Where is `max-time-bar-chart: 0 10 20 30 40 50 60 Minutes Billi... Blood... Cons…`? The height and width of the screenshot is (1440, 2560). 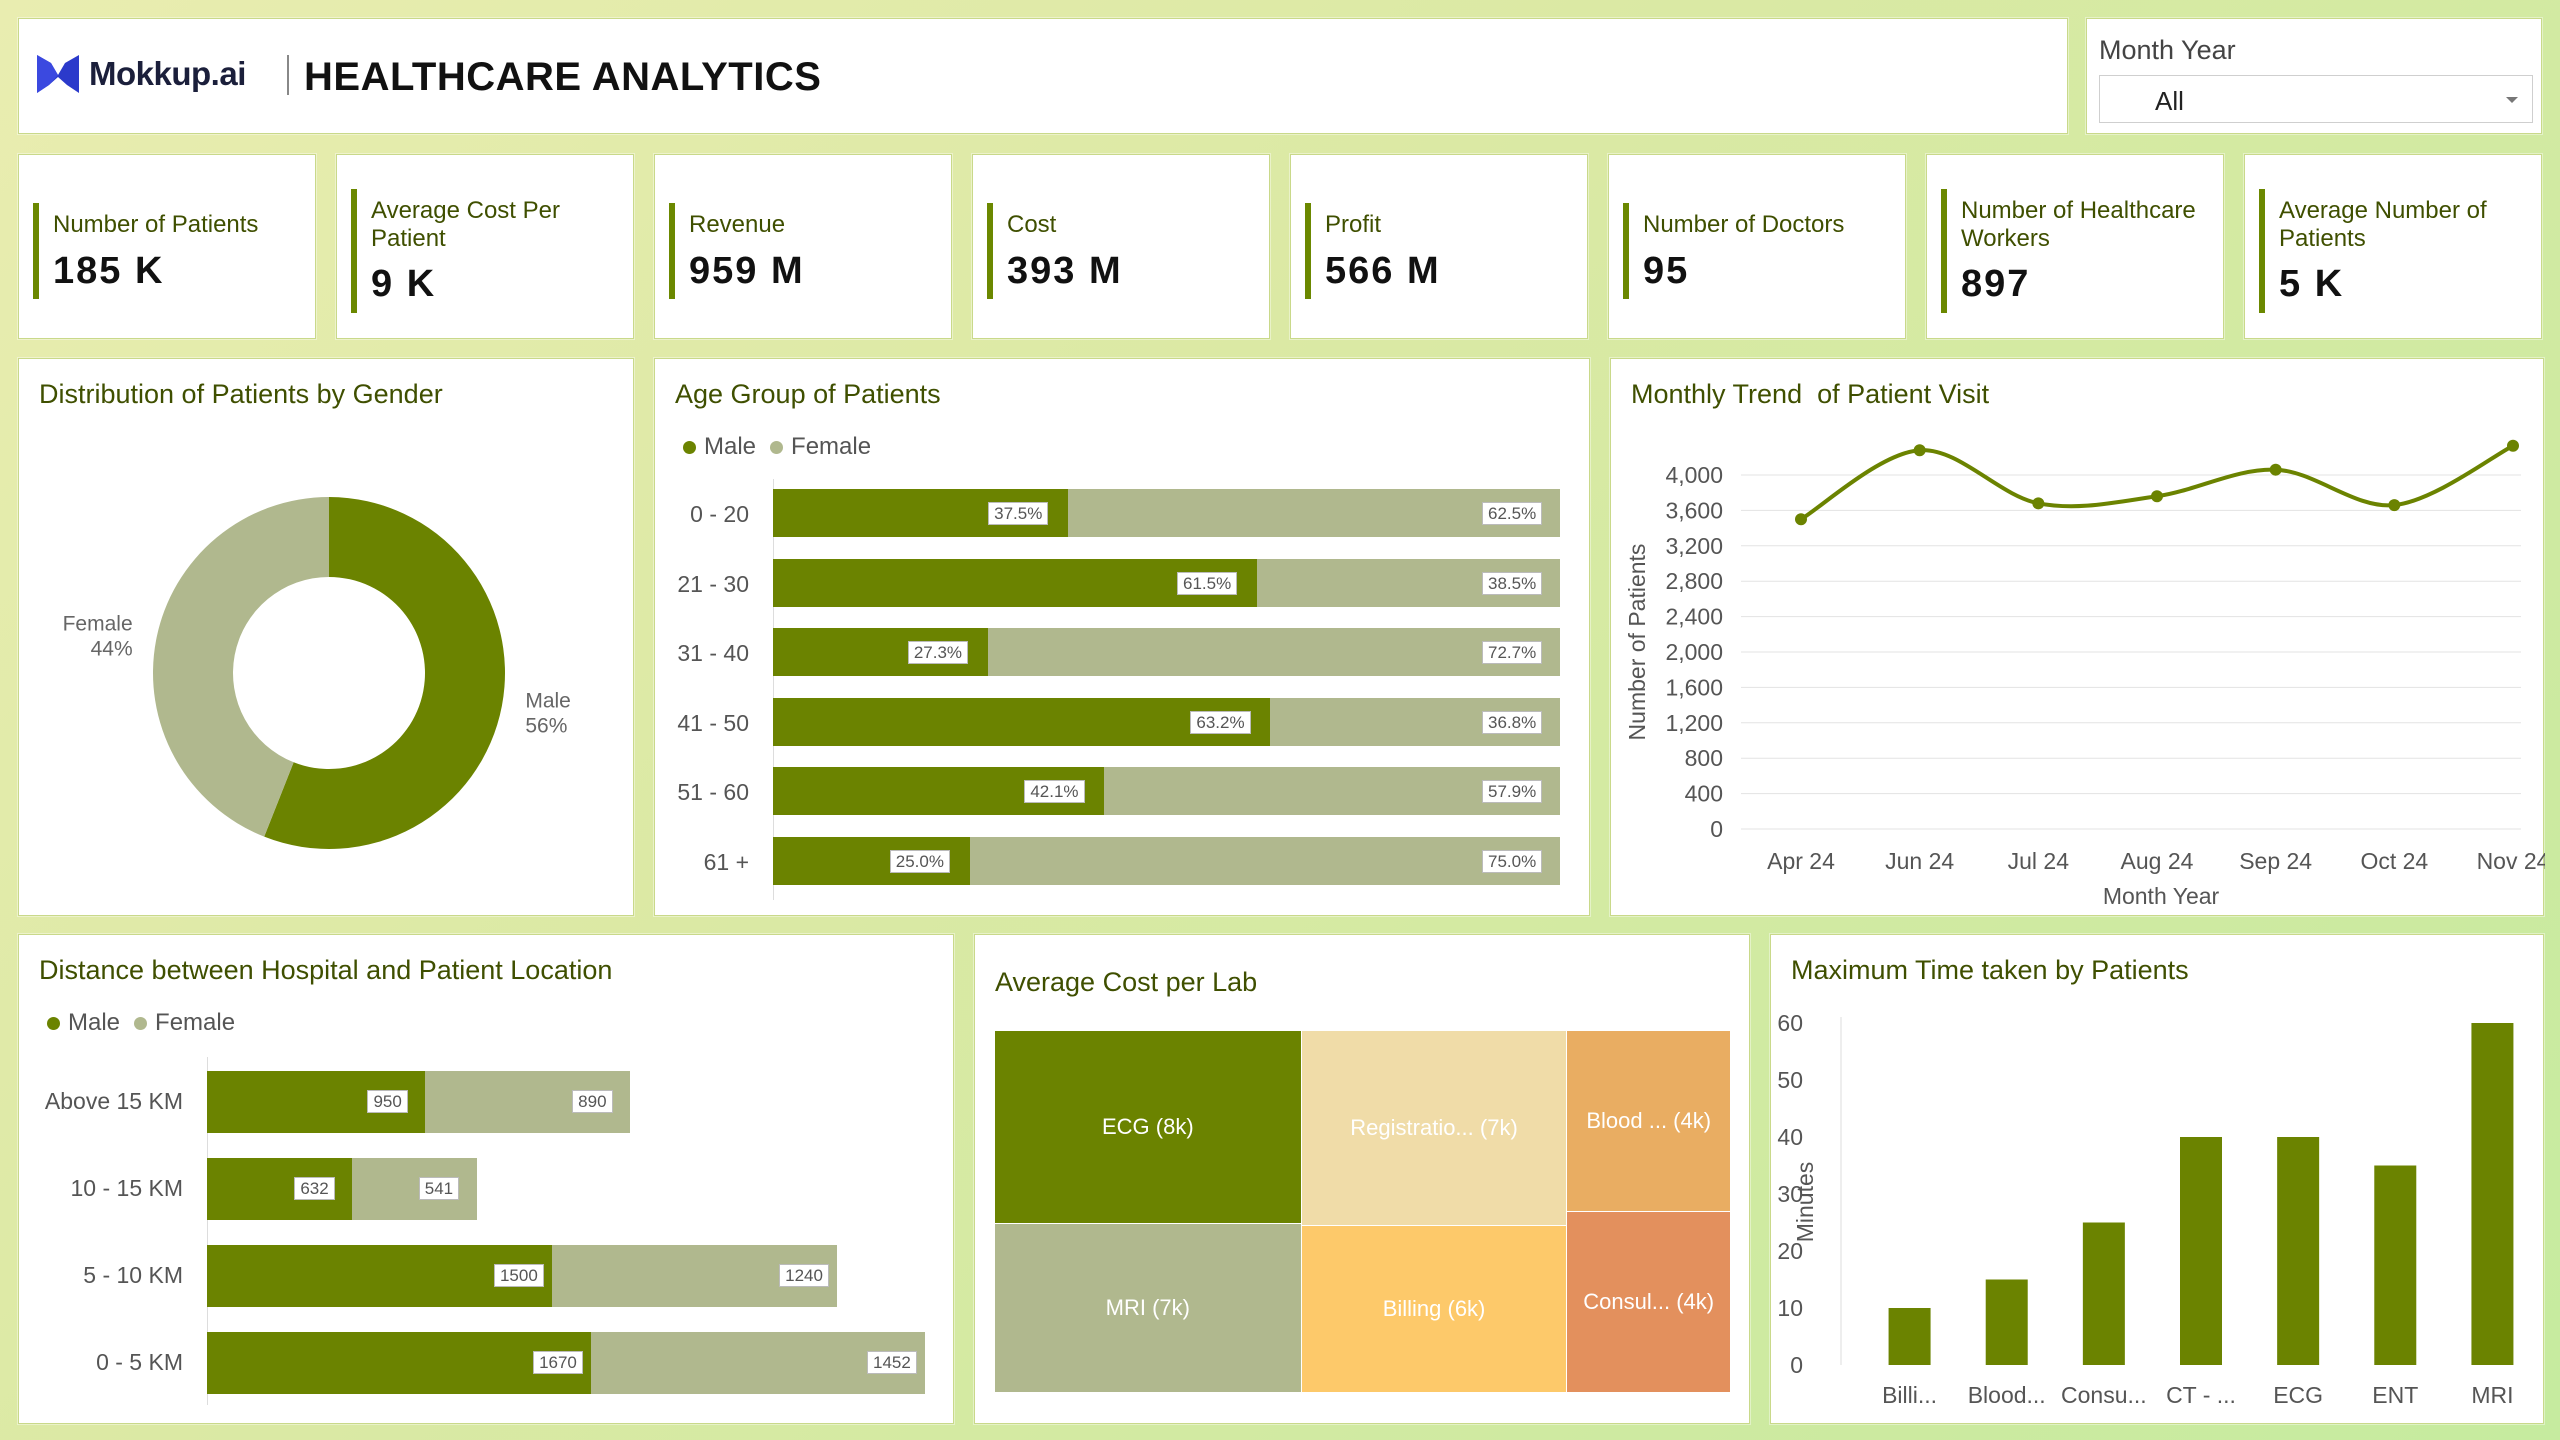
max-time-bar-chart: 0 10 20 30 40 50 60 Minutes Billi... Blood... Cons… is located at coordinates (2145, 1209).